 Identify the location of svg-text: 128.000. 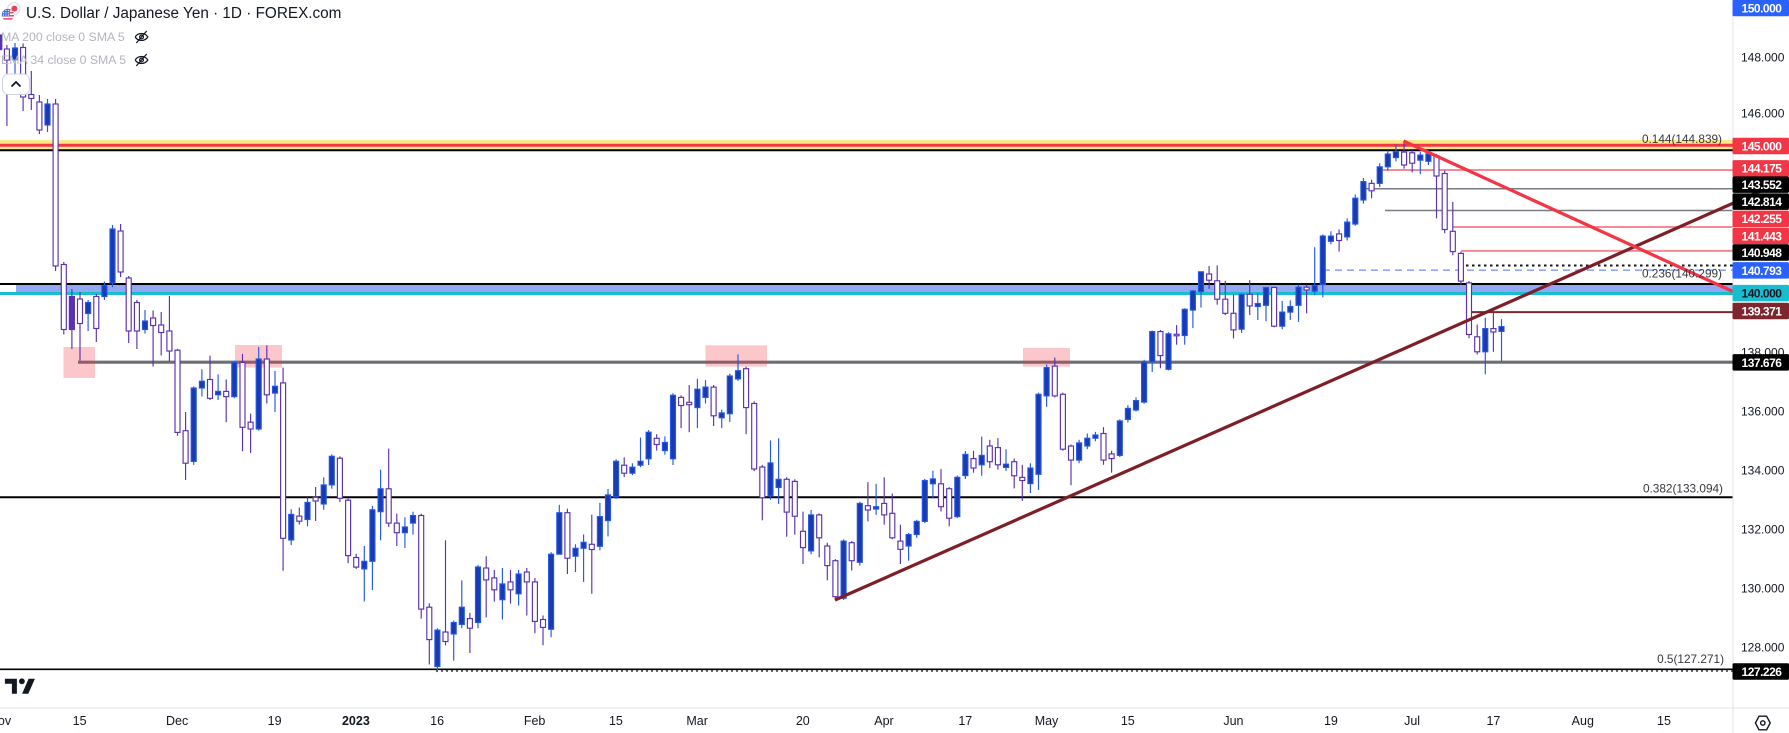
(1763, 648).